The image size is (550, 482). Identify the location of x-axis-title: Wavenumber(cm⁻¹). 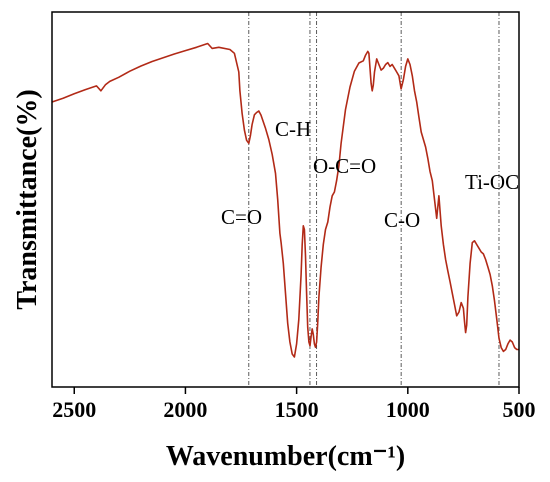
(285, 456).